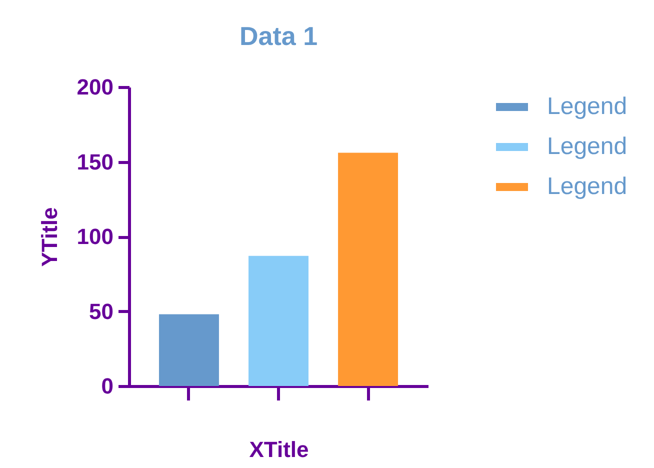 Image resolution: width=654 pixels, height=468 pixels. What do you see at coordinates (95, 87) in the screenshot?
I see `y-tick-label: 200` at bounding box center [95, 87].